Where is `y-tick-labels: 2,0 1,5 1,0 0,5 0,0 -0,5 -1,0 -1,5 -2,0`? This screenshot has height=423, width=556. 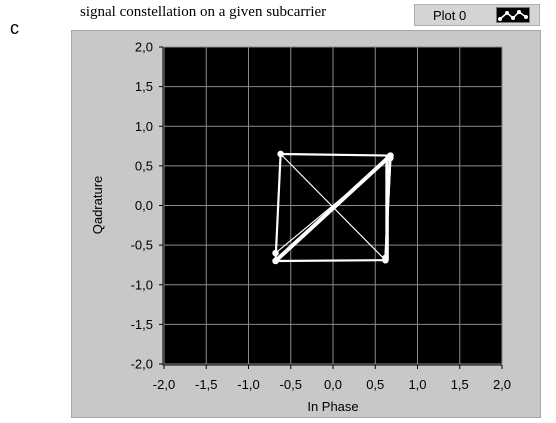 y-tick-labels: 2,0 1,5 1,0 0,5 0,0 -0,5 -1,0 -1,5 -2,0 is located at coordinates (142, 206).